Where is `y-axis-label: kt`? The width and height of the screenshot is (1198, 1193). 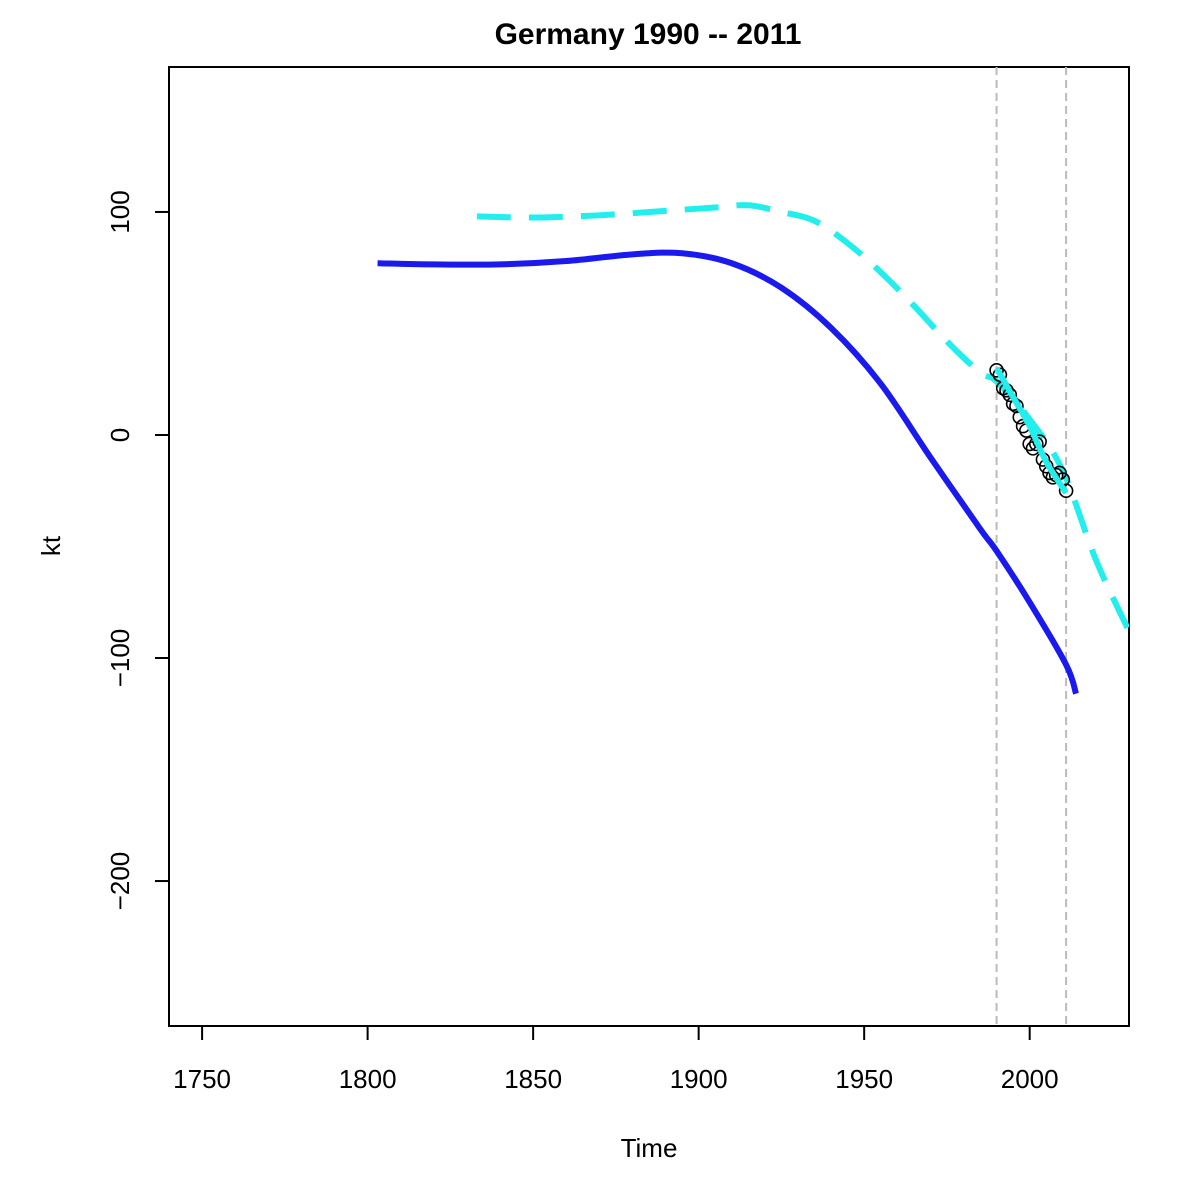
y-axis-label: kt is located at coordinates (51, 545).